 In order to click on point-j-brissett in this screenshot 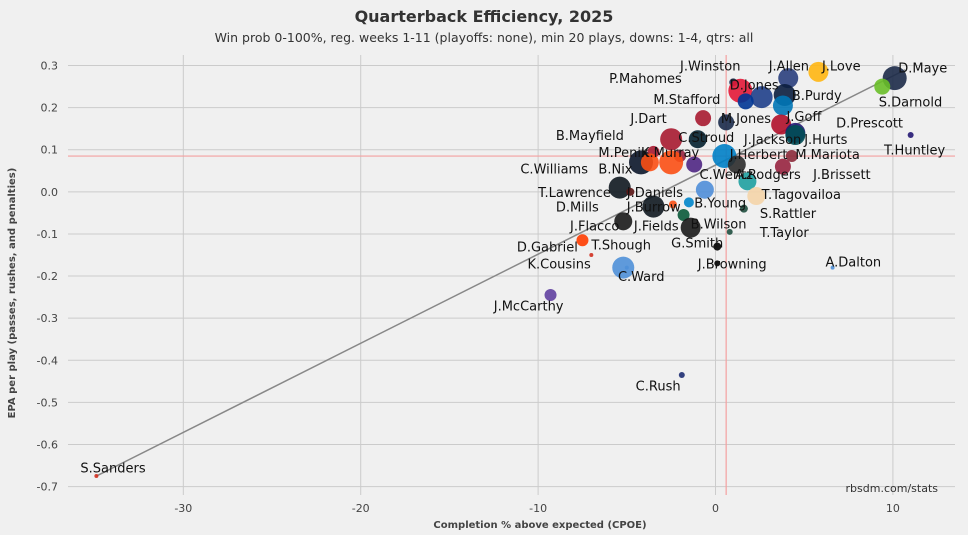, I will do `click(782, 166)`.